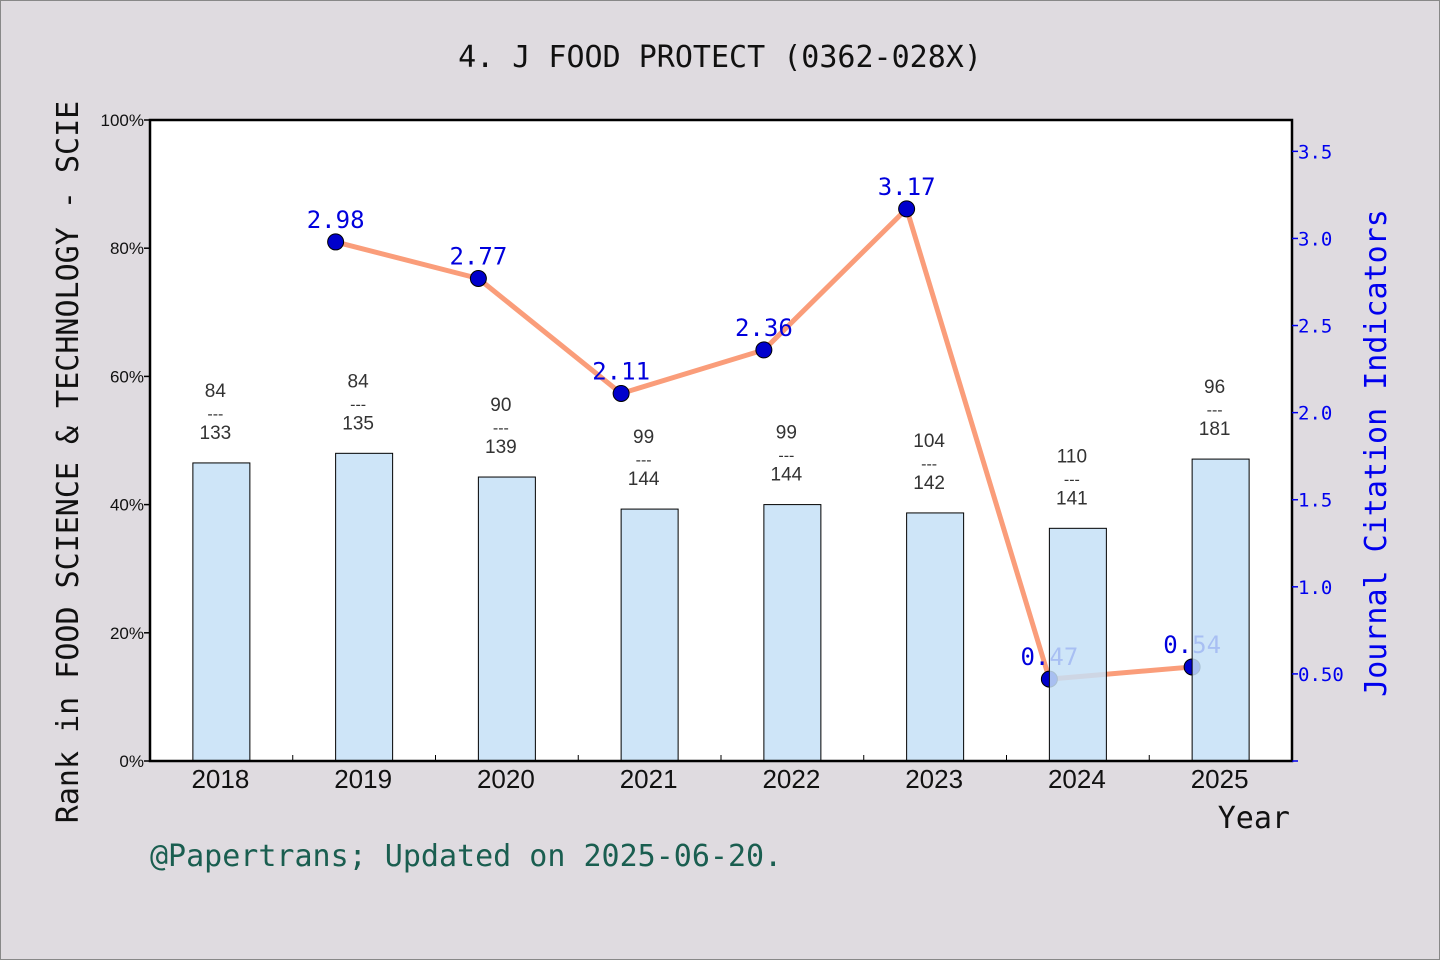 The height and width of the screenshot is (960, 1440). What do you see at coordinates (127, 376) in the screenshot?
I see `left-tick-label: 60%` at bounding box center [127, 376].